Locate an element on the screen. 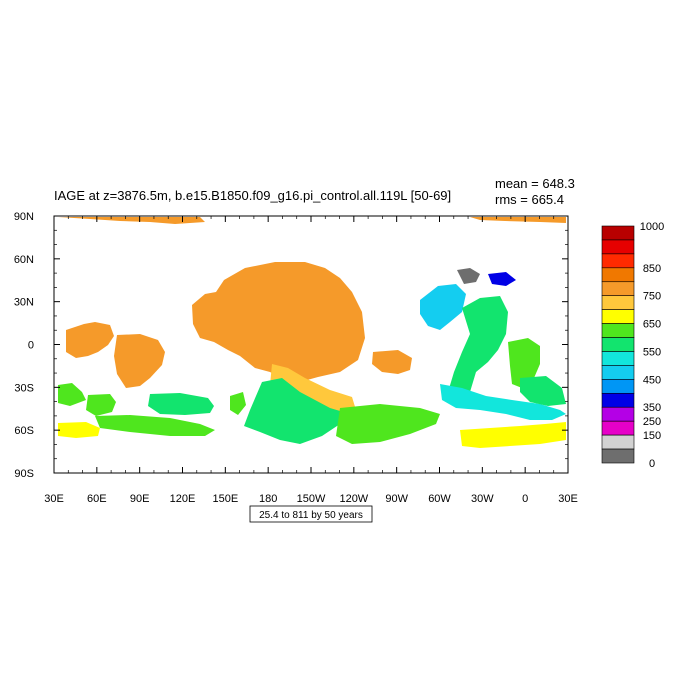 This screenshot has height=700, width=700. y-tick-label: 0 is located at coordinates (31, 346).